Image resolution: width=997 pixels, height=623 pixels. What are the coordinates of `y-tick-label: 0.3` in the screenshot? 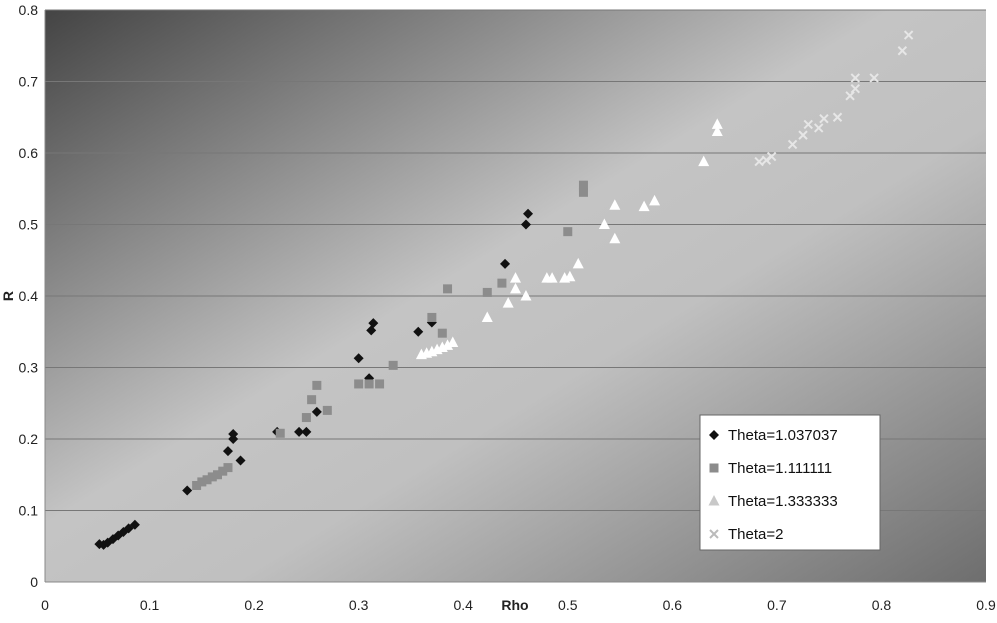 It's located at (29, 368).